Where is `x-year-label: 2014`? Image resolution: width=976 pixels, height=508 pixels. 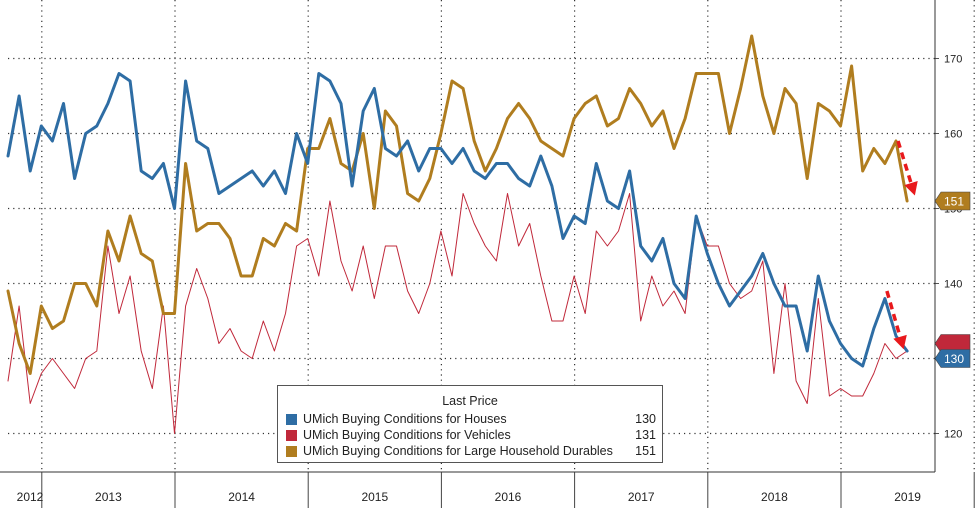
x-year-label: 2014 is located at coordinates (241, 497).